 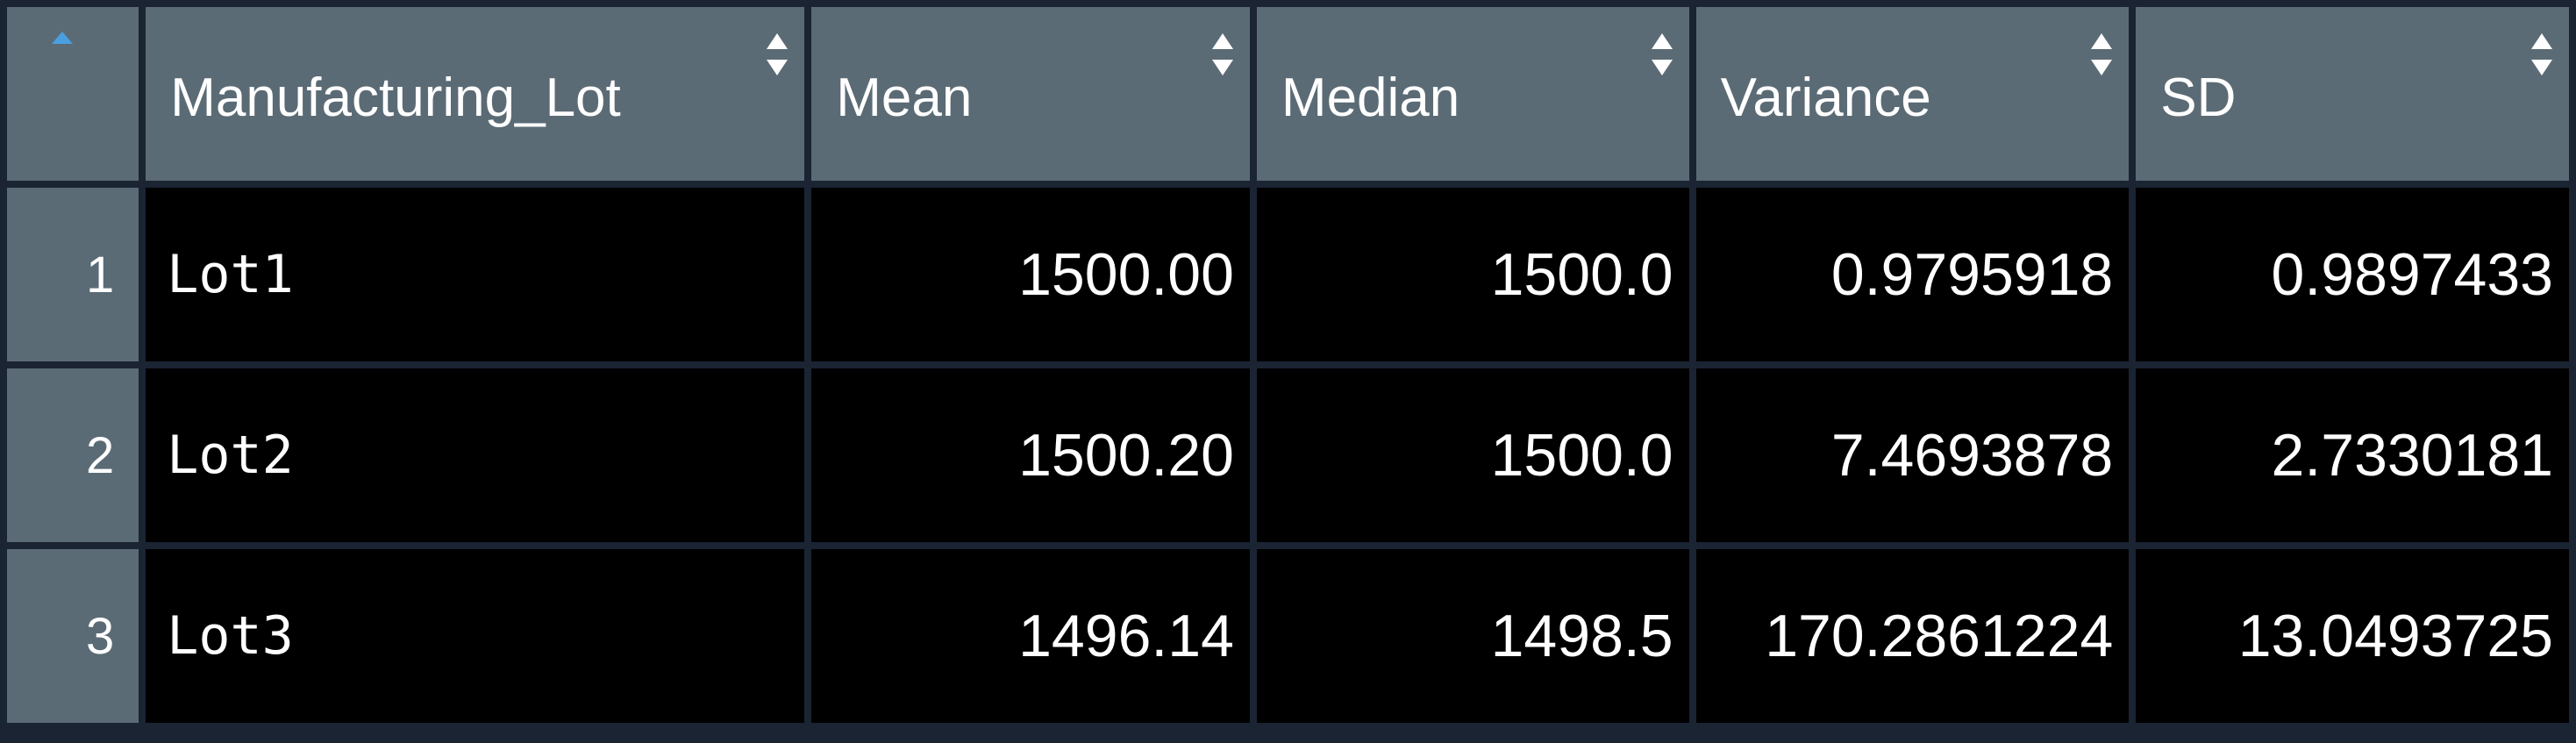 I want to click on column-header-label: Median, so click(x=1371, y=97).